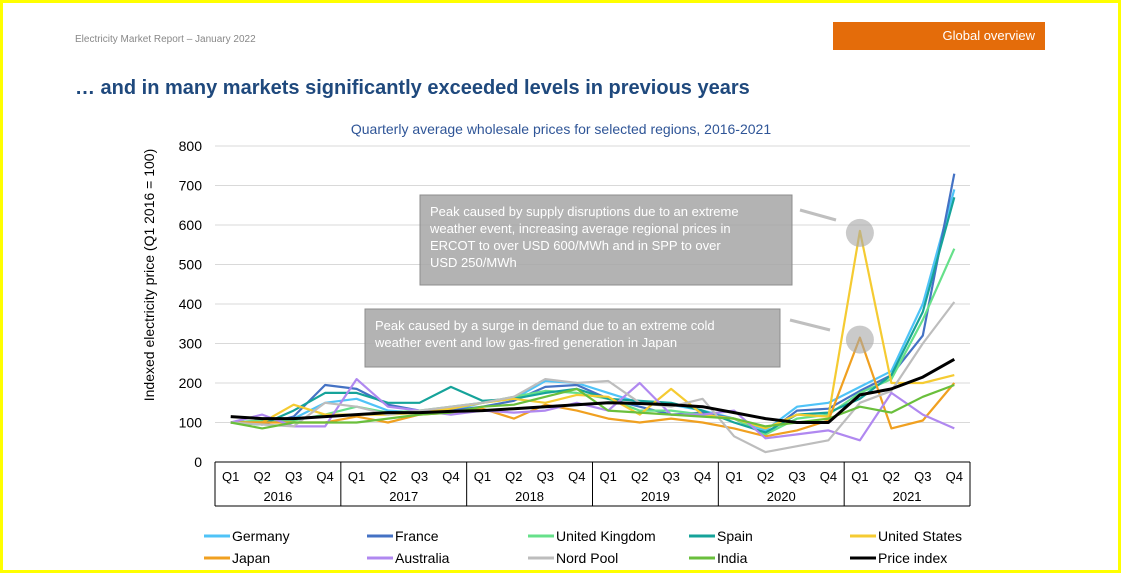 The image size is (1121, 573). Describe the element at coordinates (732, 558) in the screenshot. I see `legend-label: India` at that location.